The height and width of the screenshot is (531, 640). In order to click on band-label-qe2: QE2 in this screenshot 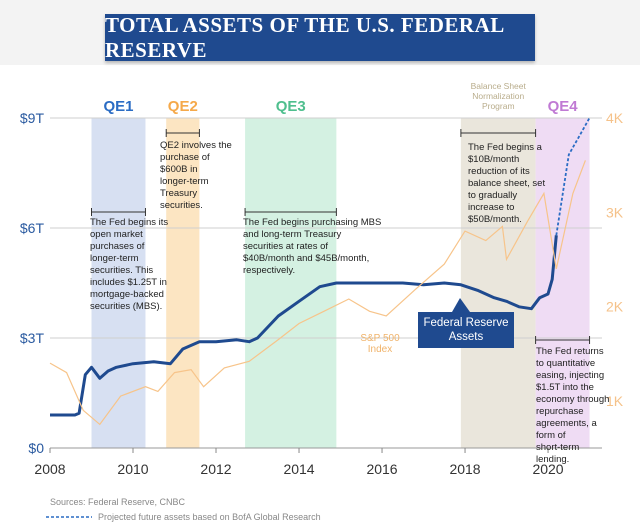, I will do `click(183, 106)`.